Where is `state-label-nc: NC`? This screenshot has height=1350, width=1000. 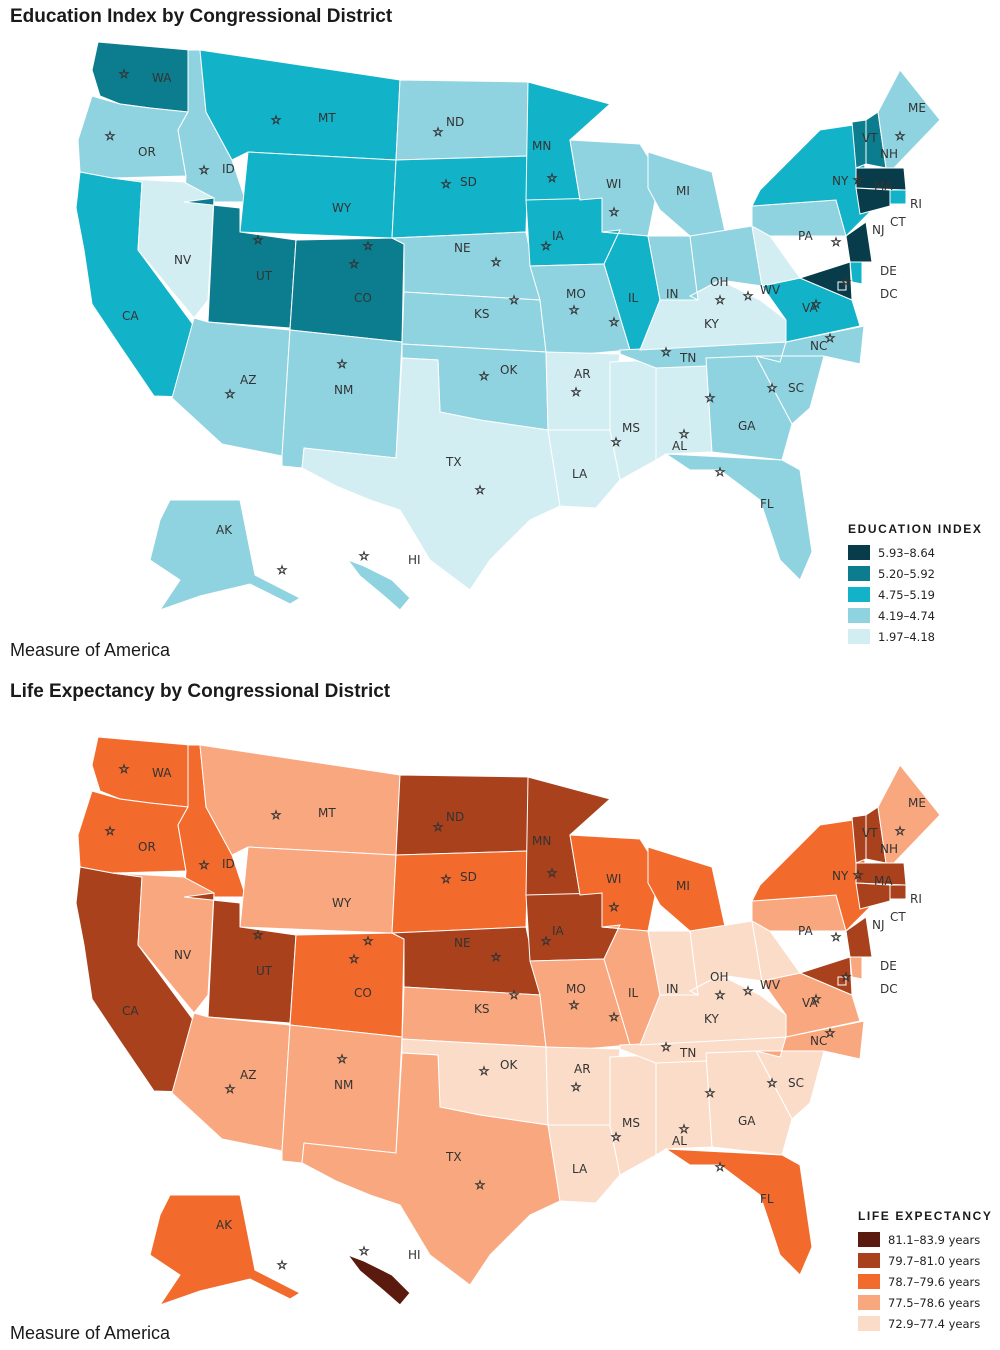 state-label-nc: NC is located at coordinates (818, 346).